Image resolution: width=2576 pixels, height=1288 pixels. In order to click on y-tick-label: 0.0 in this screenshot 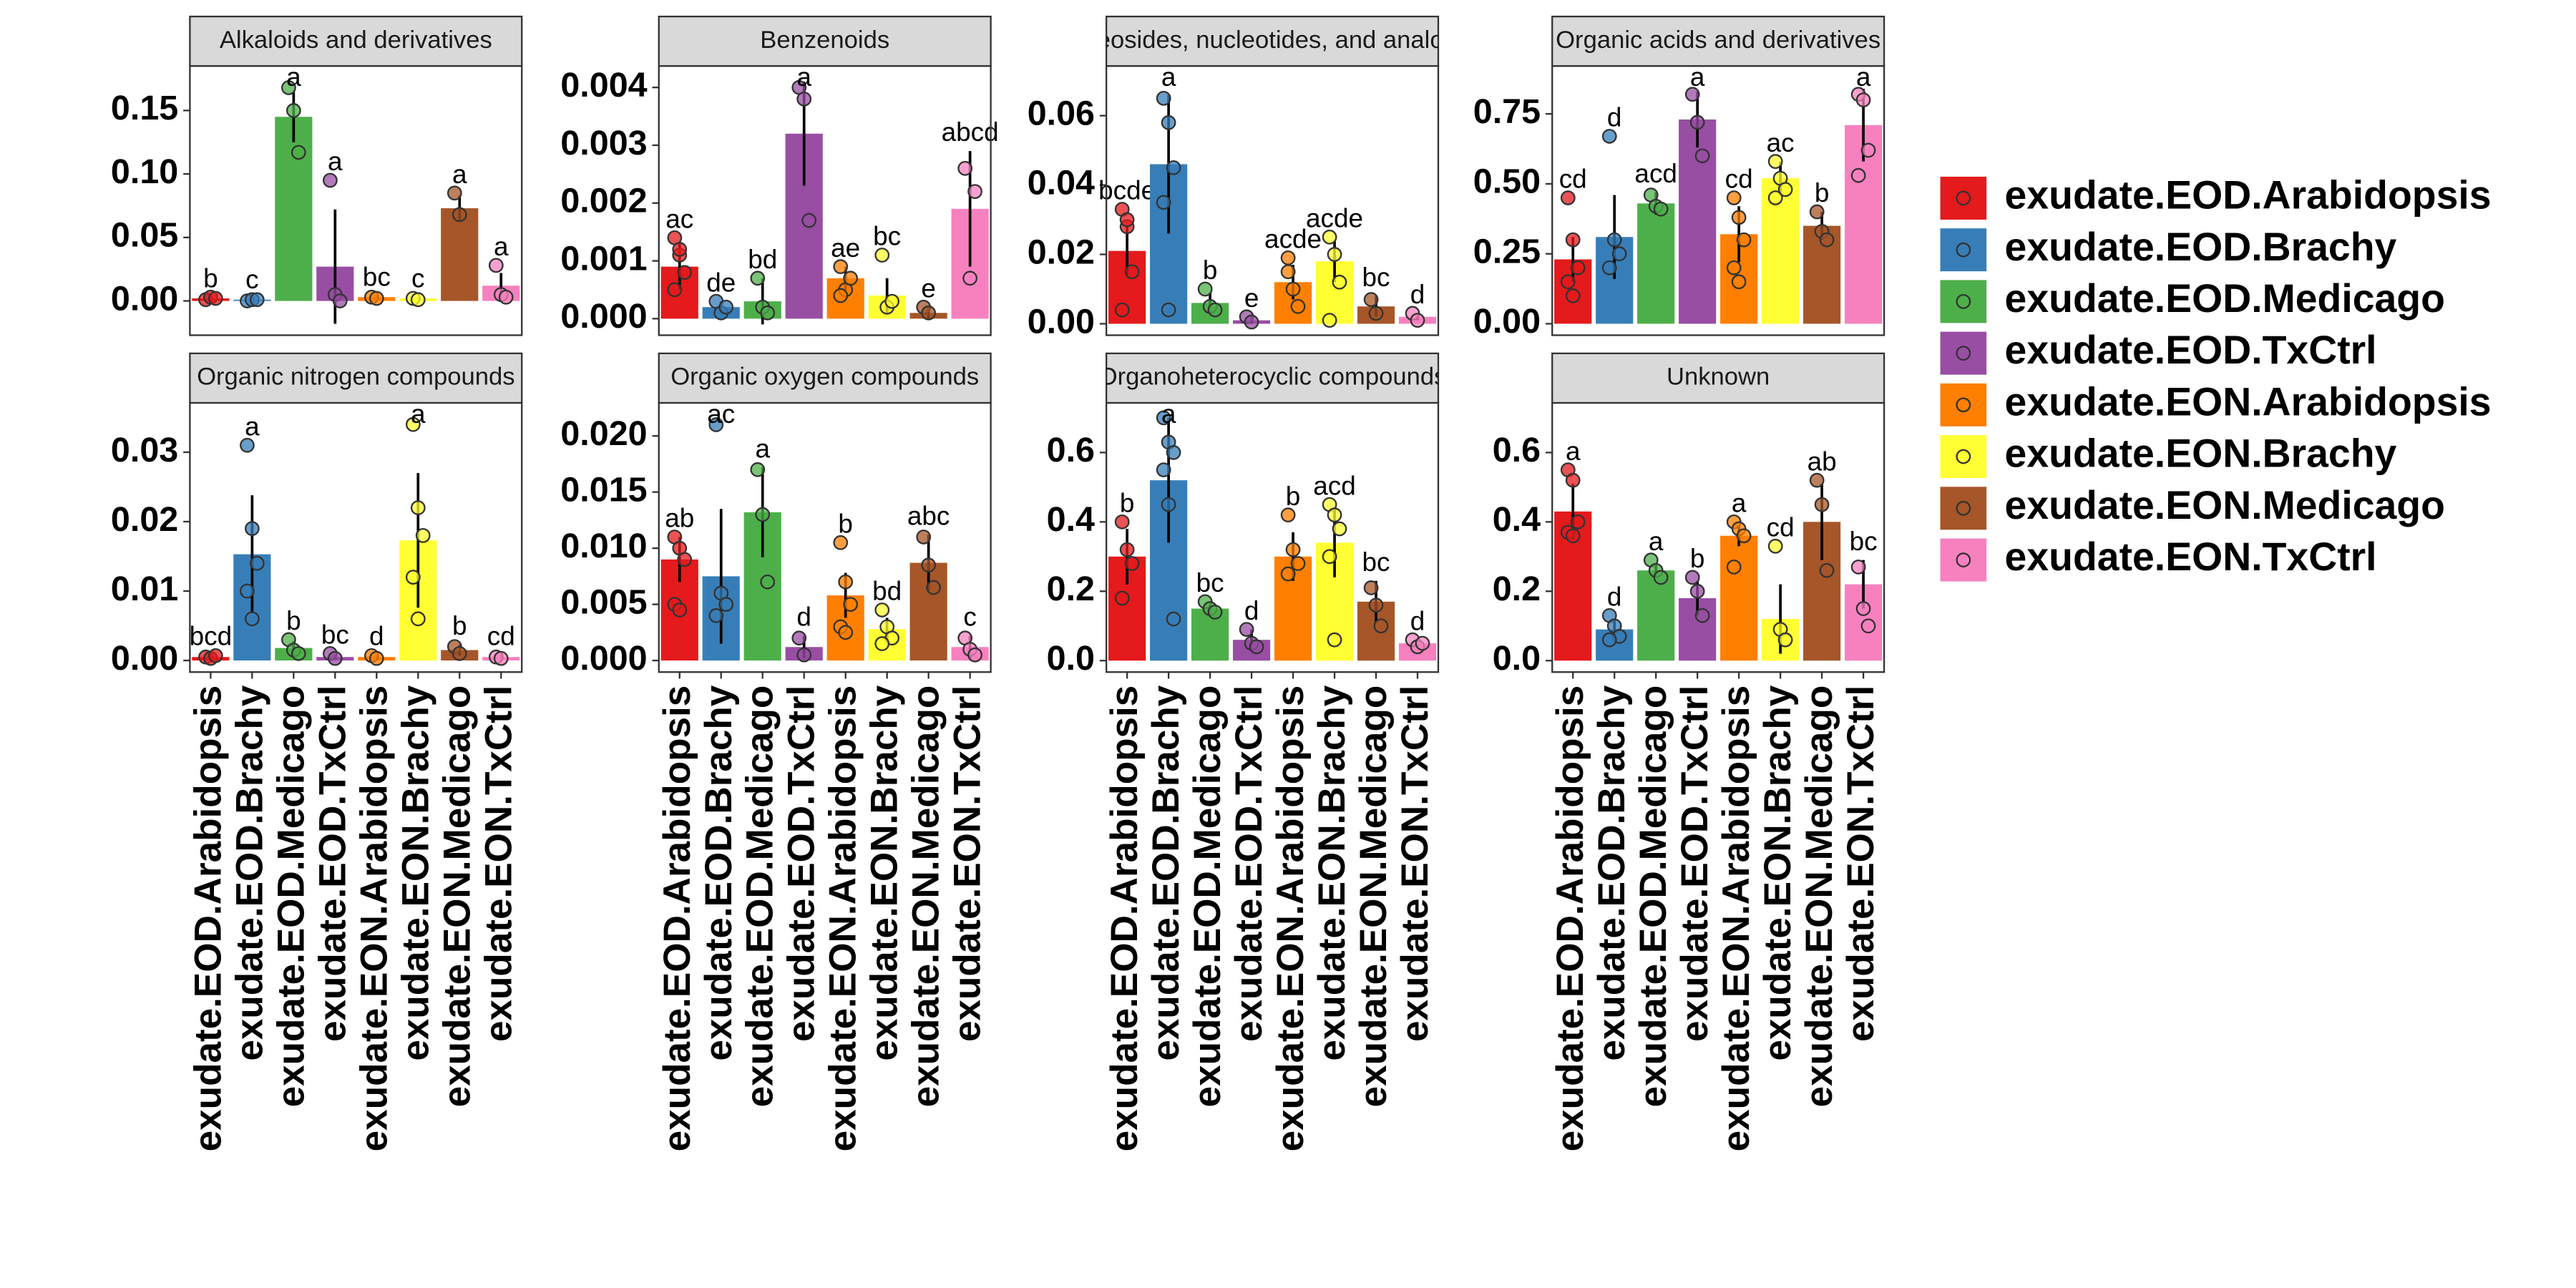, I will do `click(1517, 658)`.